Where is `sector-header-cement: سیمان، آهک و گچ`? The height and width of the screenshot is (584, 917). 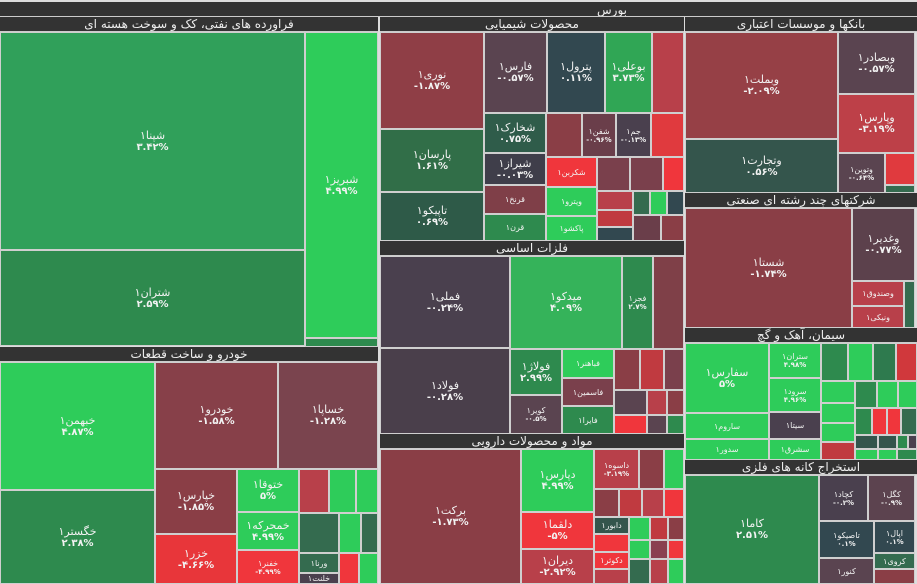
sector-header-cement: سیمان، آهک و گچ is located at coordinates (801, 335).